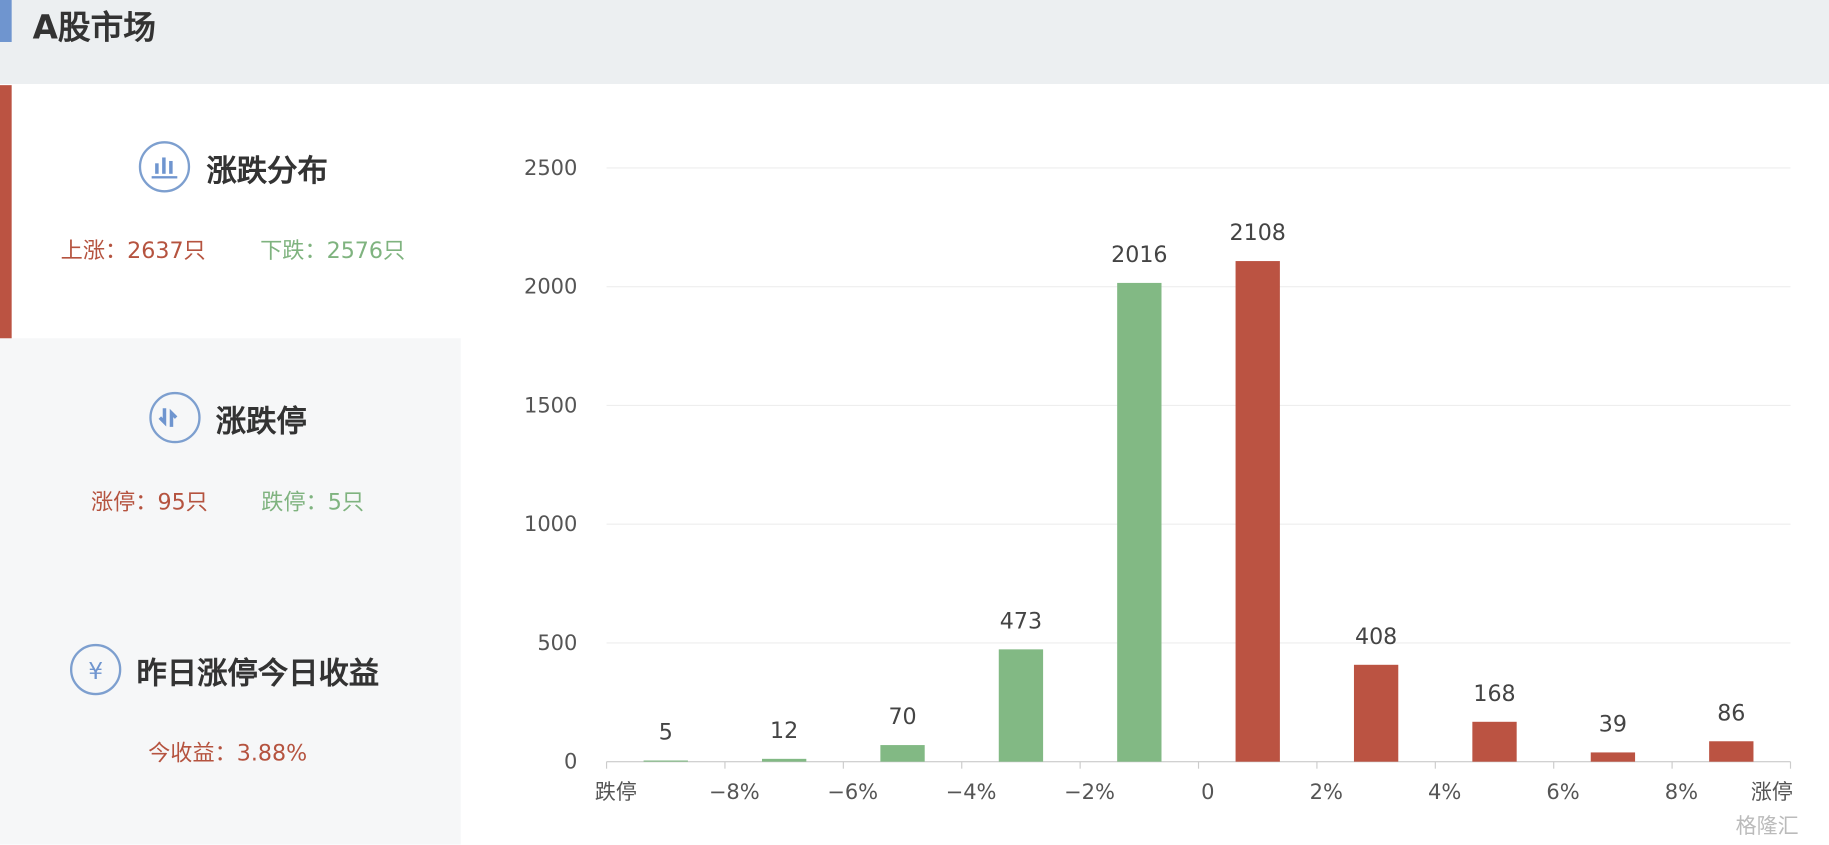  Describe the element at coordinates (1767, 826) in the screenshot. I see `watermark: 格隆汇` at that location.